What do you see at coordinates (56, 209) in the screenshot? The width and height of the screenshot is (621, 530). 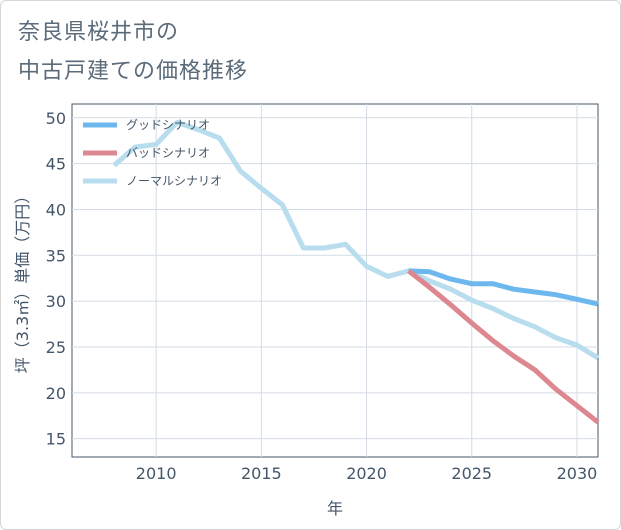 I see `y-tick-label: 40` at bounding box center [56, 209].